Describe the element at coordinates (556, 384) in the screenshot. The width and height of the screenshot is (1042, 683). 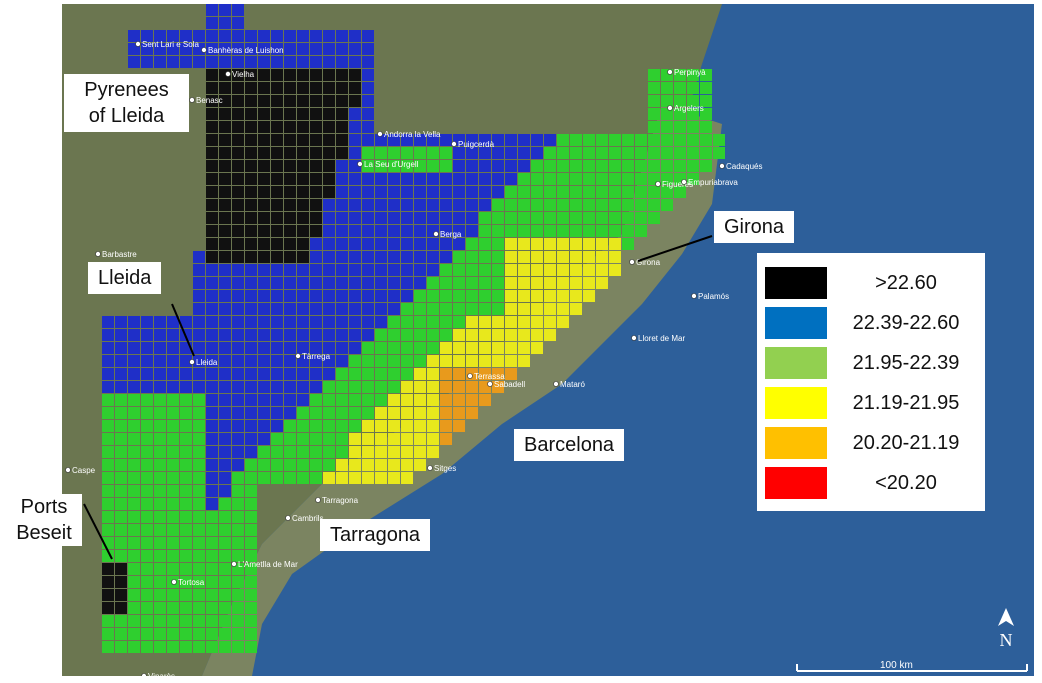
I see `place-marker-icon` at that location.